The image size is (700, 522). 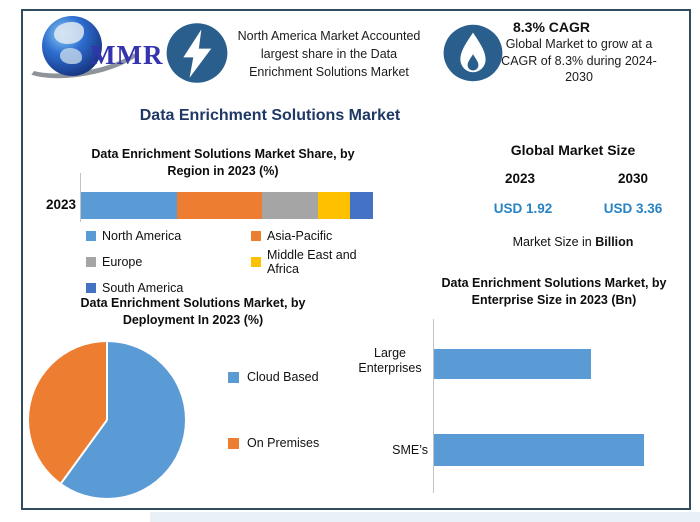 I want to click on deployment-chart-title-line: Deployment In 2023 (%), so click(x=193, y=319).